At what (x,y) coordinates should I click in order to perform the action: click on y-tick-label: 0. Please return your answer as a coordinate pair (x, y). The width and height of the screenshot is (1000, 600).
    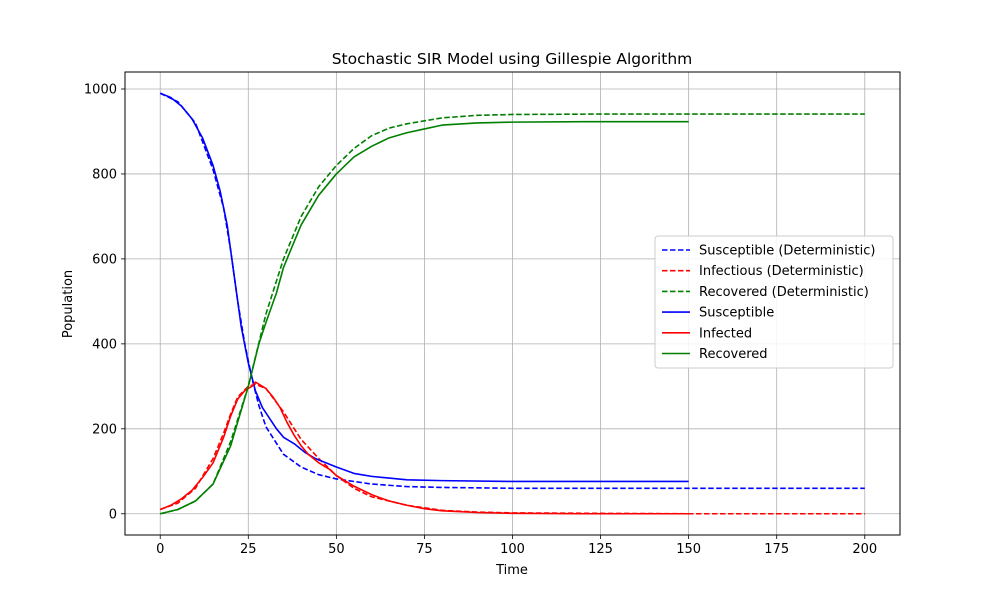
    Looking at the image, I should click on (113, 514).